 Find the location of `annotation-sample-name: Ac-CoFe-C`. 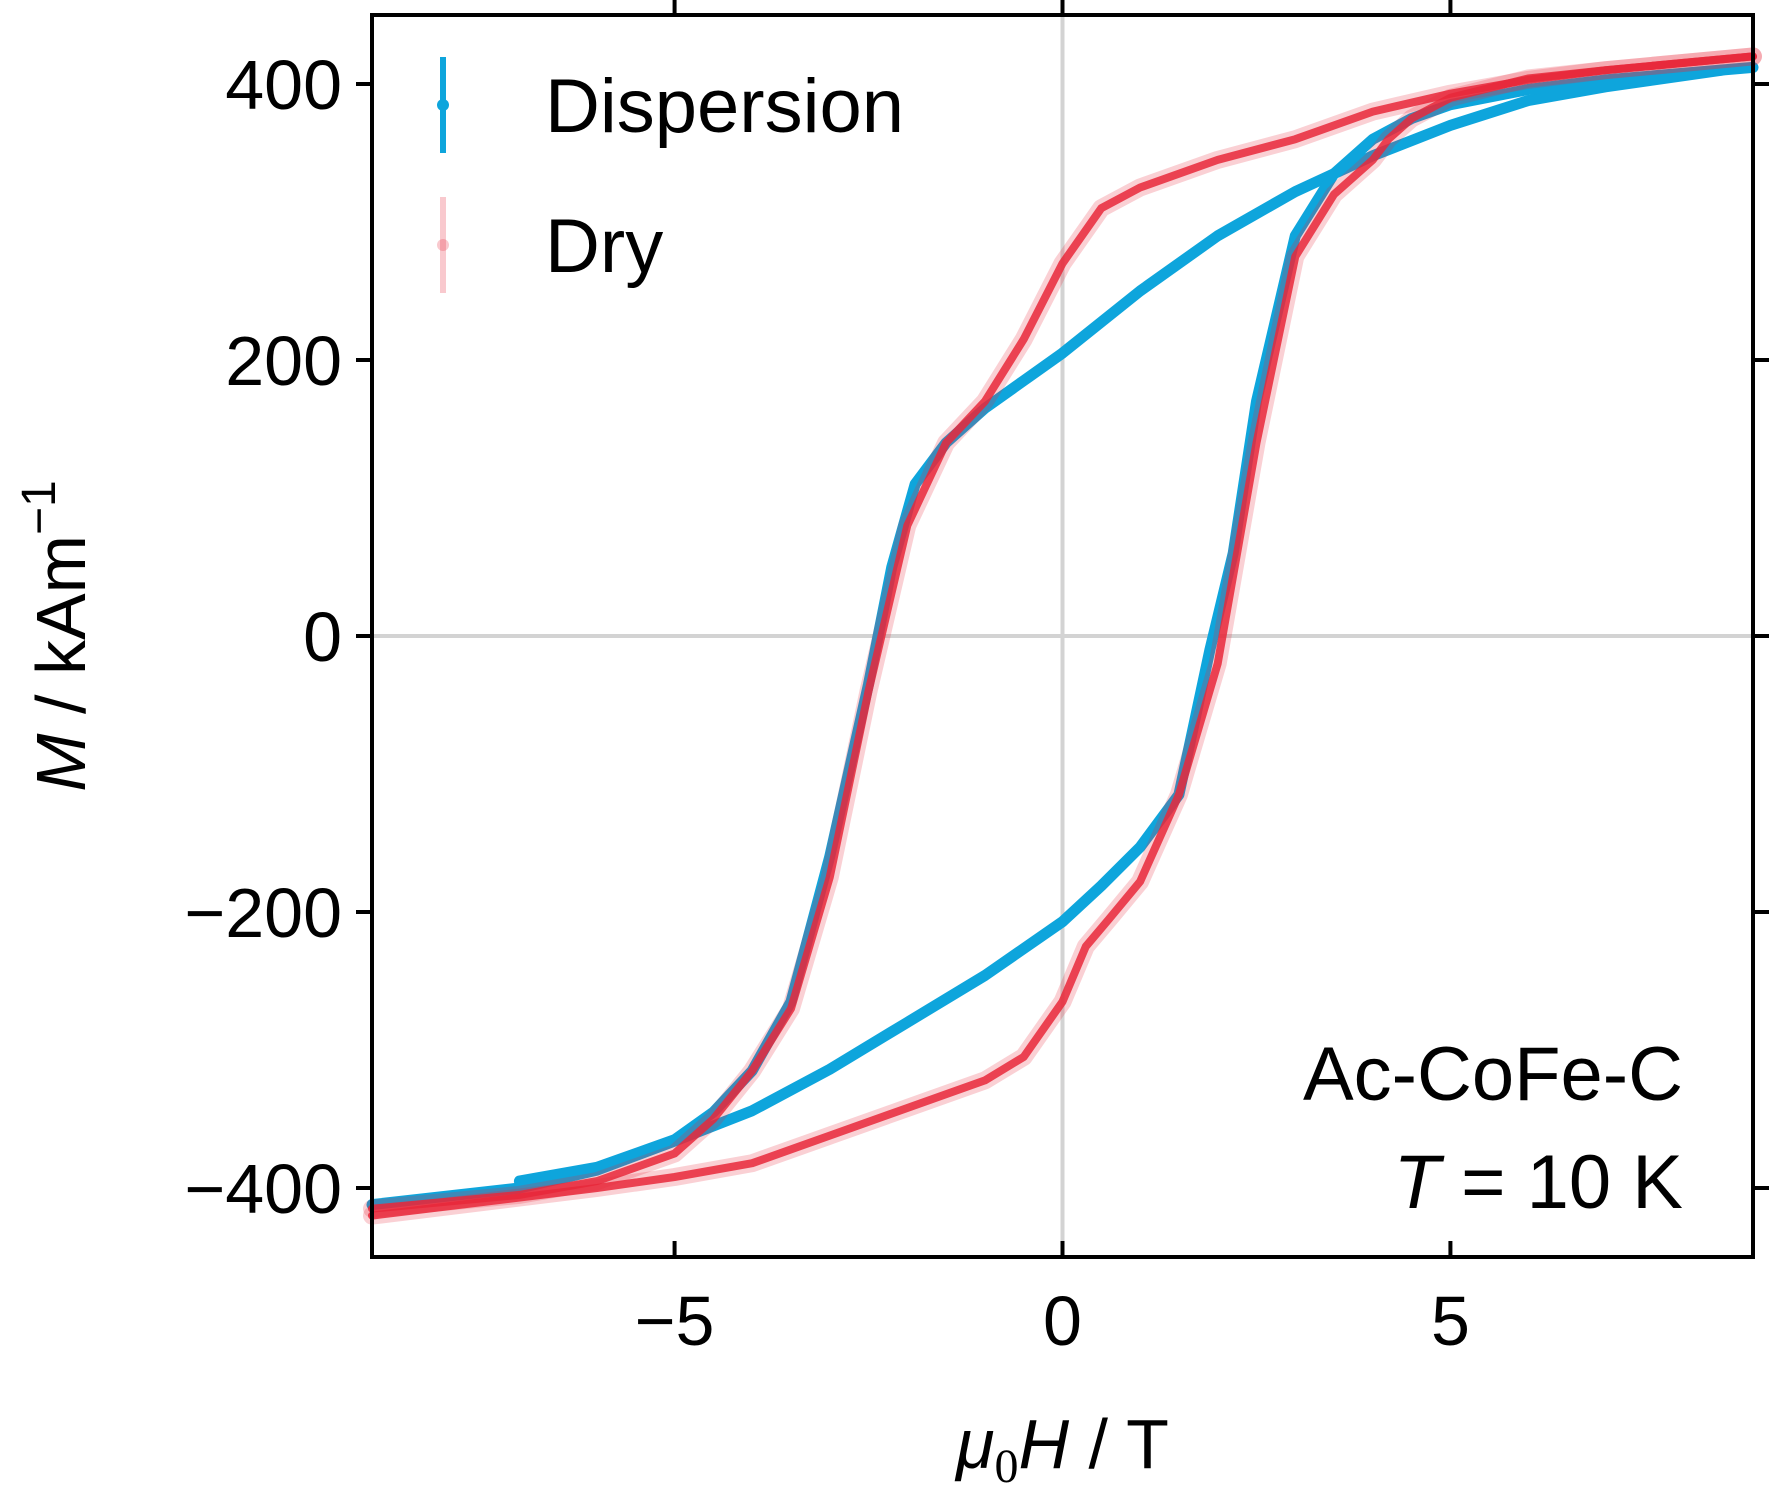

annotation-sample-name: Ac-CoFe-C is located at coordinates (1493, 1074).